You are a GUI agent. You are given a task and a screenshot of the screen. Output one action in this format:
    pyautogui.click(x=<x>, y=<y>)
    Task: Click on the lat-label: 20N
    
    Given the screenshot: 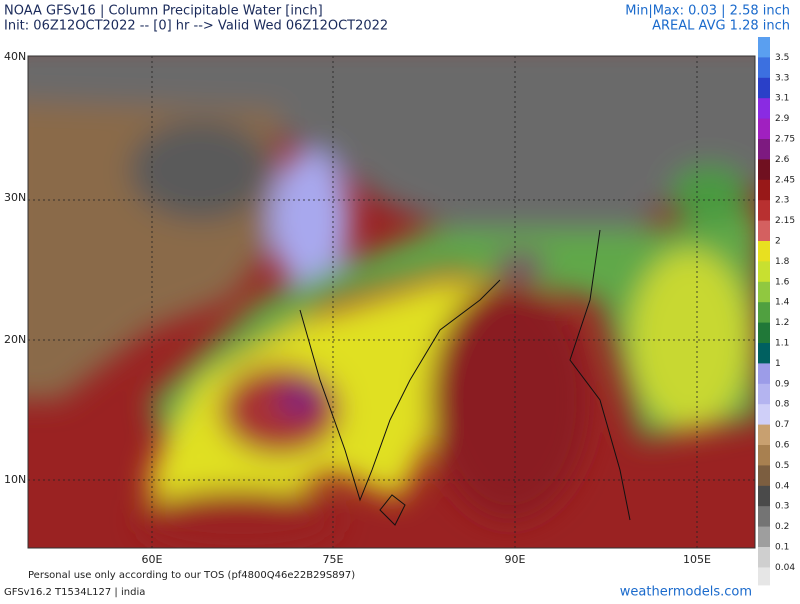 What is the action you would take?
    pyautogui.click(x=15, y=339)
    